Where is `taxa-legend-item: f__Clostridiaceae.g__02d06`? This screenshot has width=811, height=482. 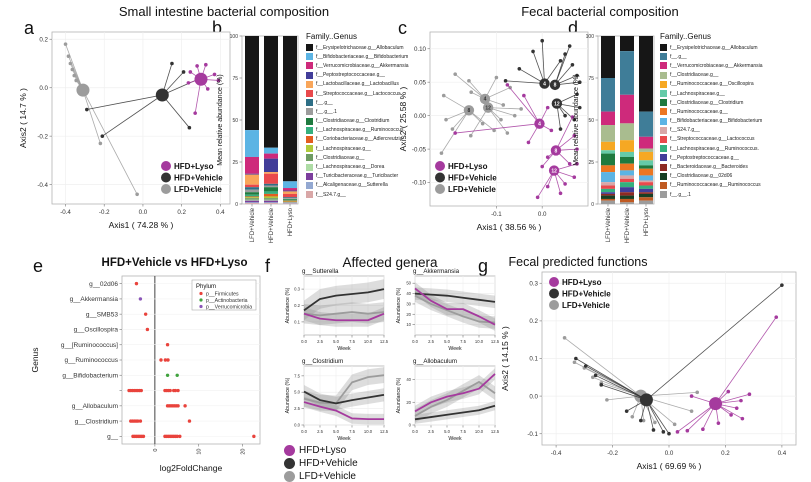 taxa-legend-item: f__Clostridiaceae.g__02d06 is located at coordinates (711, 176).